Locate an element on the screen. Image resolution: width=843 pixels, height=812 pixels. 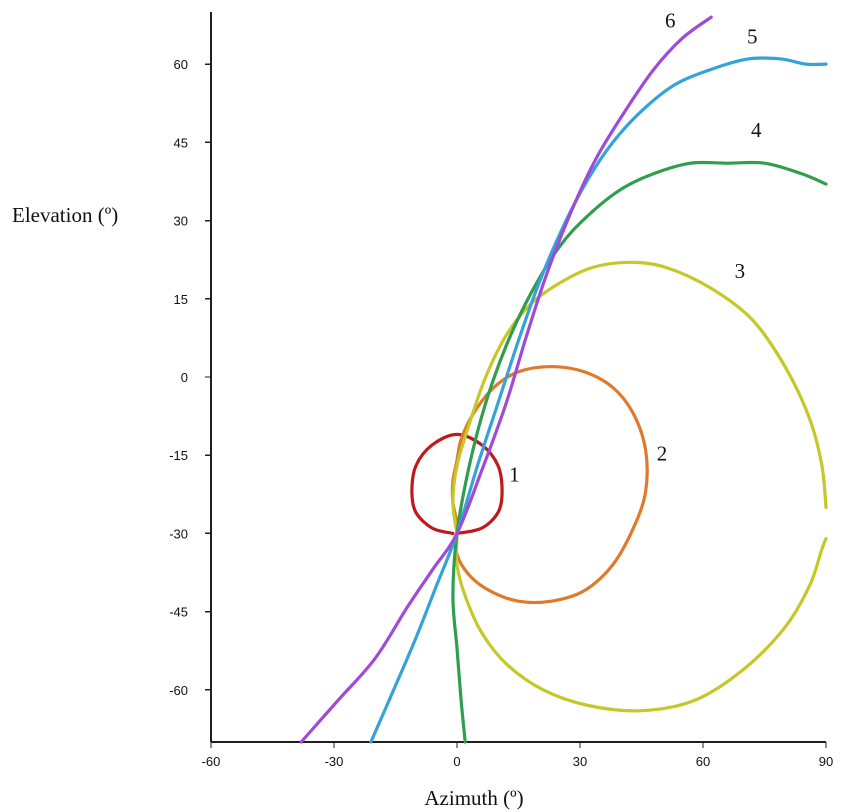
y-tick-label: -45 is located at coordinates (178, 612).